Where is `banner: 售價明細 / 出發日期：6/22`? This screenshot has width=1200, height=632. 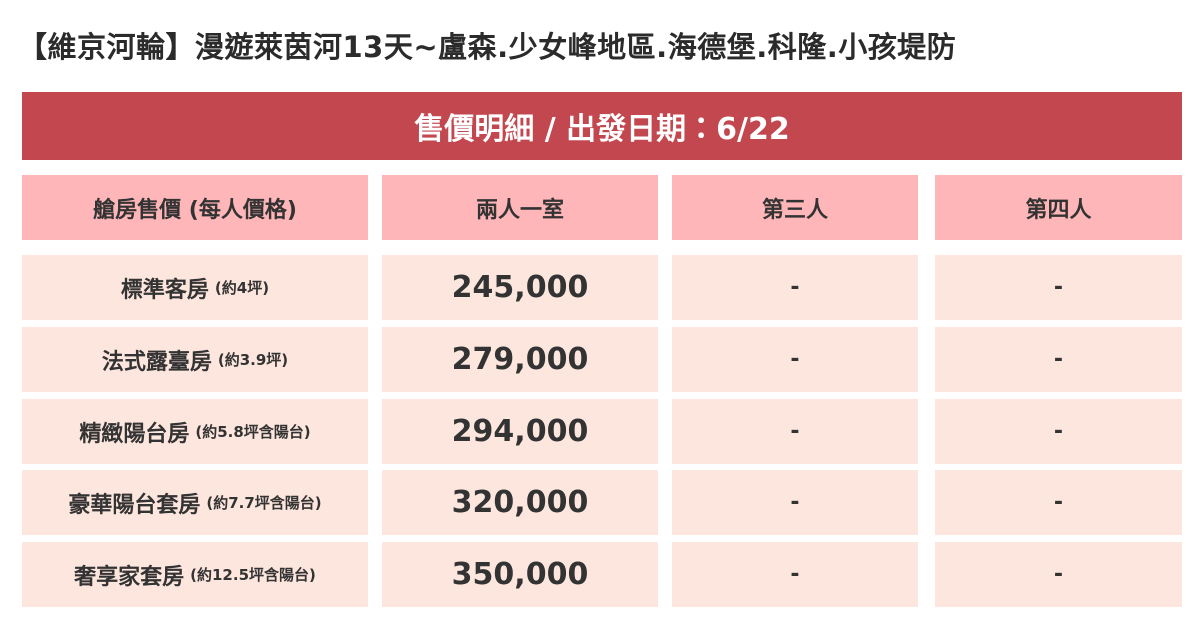 banner: 售價明細 / 出發日期：6/22 is located at coordinates (602, 126).